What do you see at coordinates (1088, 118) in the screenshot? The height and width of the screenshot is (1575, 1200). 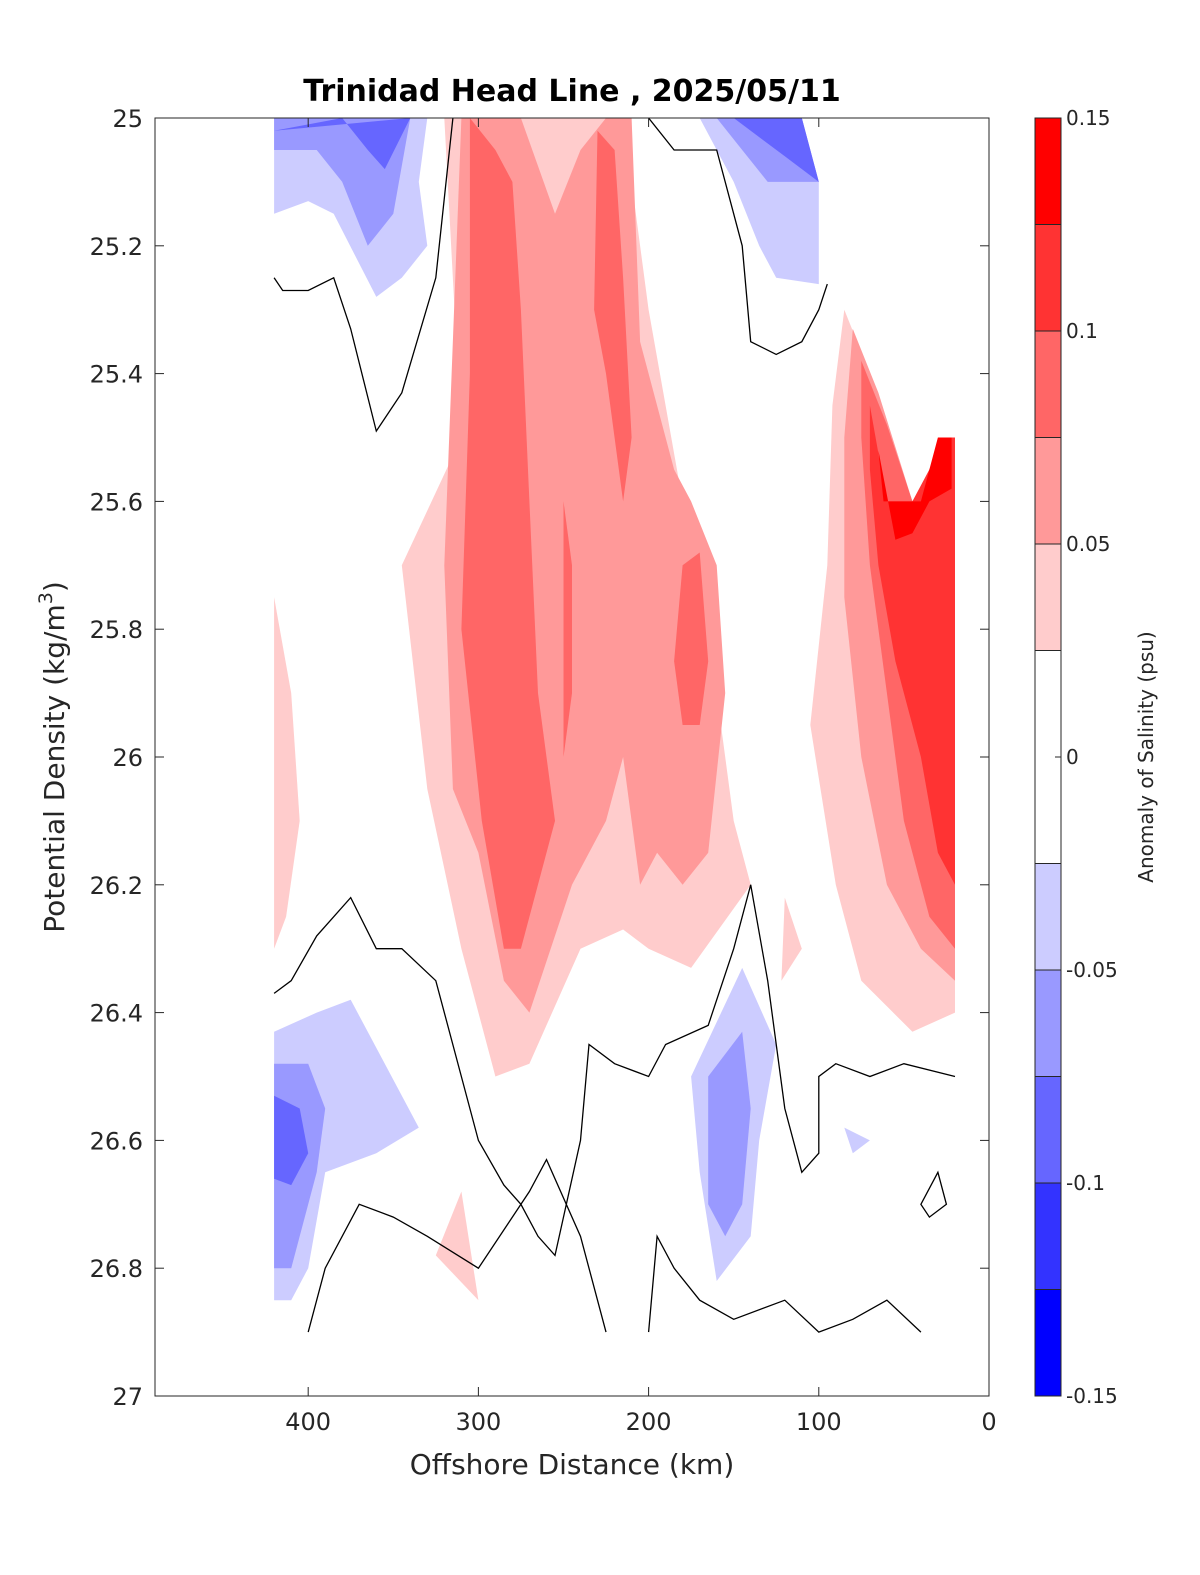 I see `colorbar-tick-label: 0.15` at bounding box center [1088, 118].